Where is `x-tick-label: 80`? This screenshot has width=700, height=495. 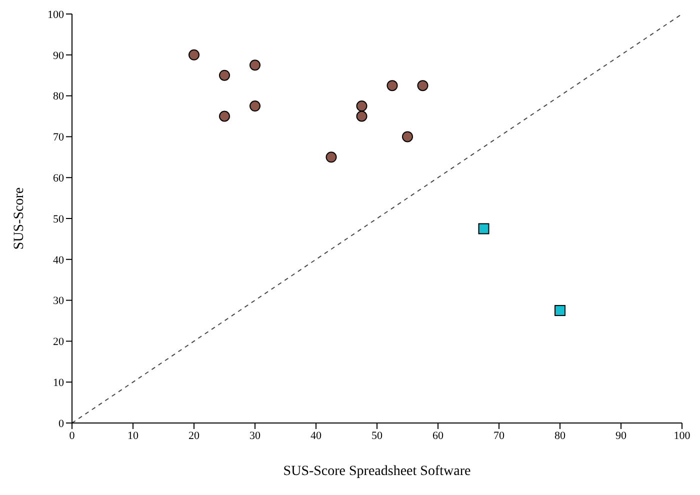 x-tick-label: 80 is located at coordinates (560, 436).